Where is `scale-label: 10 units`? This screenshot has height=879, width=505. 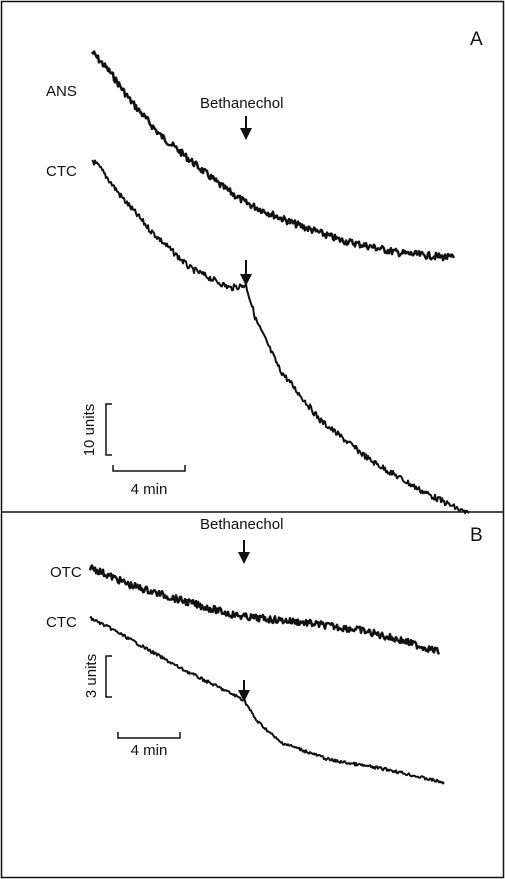 scale-label: 10 units is located at coordinates (89, 430).